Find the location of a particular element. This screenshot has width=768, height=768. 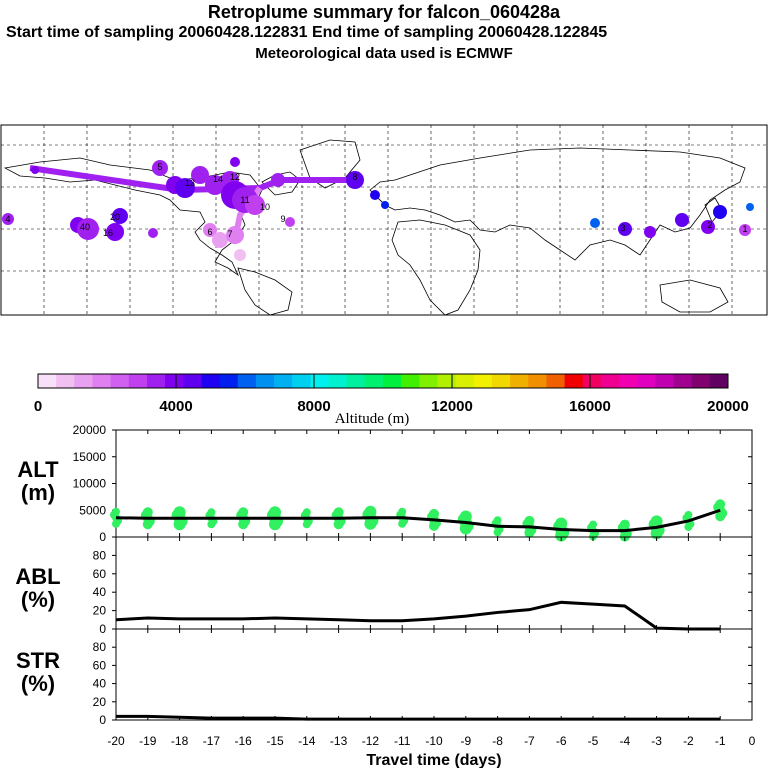

panel-ylabel: ABL is located at coordinates (37, 576).